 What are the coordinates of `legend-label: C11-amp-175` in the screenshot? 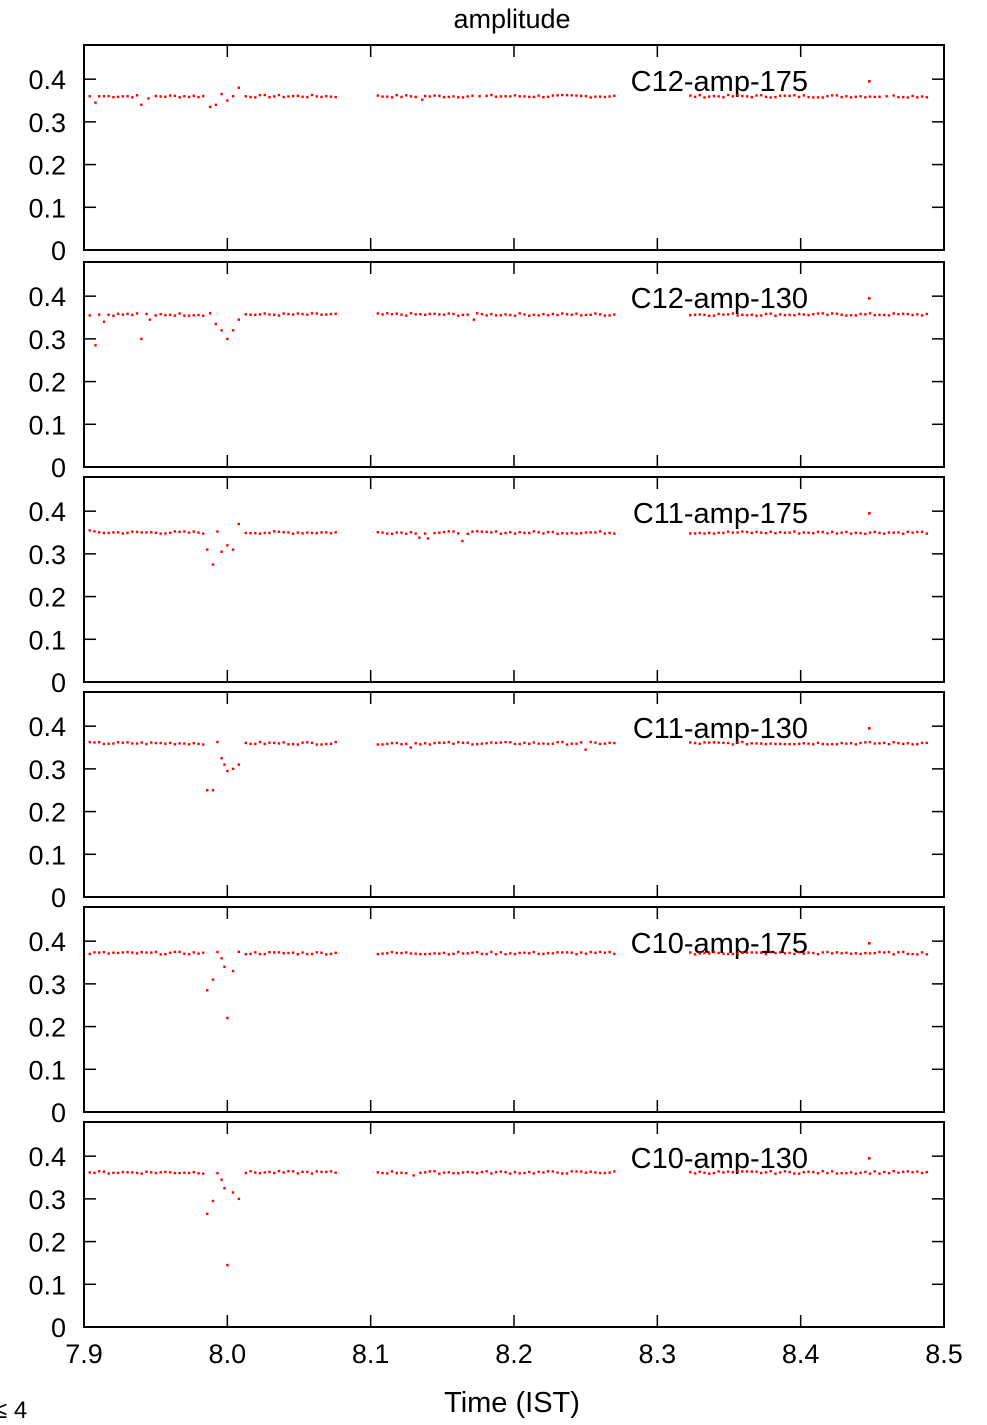 It's located at (720, 514).